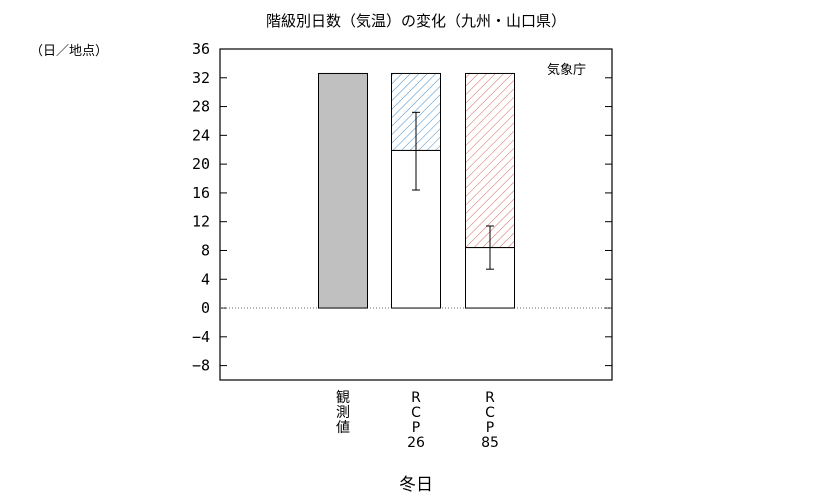  I want to click on category-label: R C P 26, so click(416, 420).